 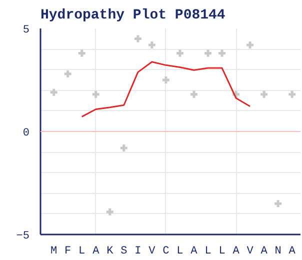 What do you see at coordinates (166, 89) in the screenshot?
I see `line-series` at bounding box center [166, 89].